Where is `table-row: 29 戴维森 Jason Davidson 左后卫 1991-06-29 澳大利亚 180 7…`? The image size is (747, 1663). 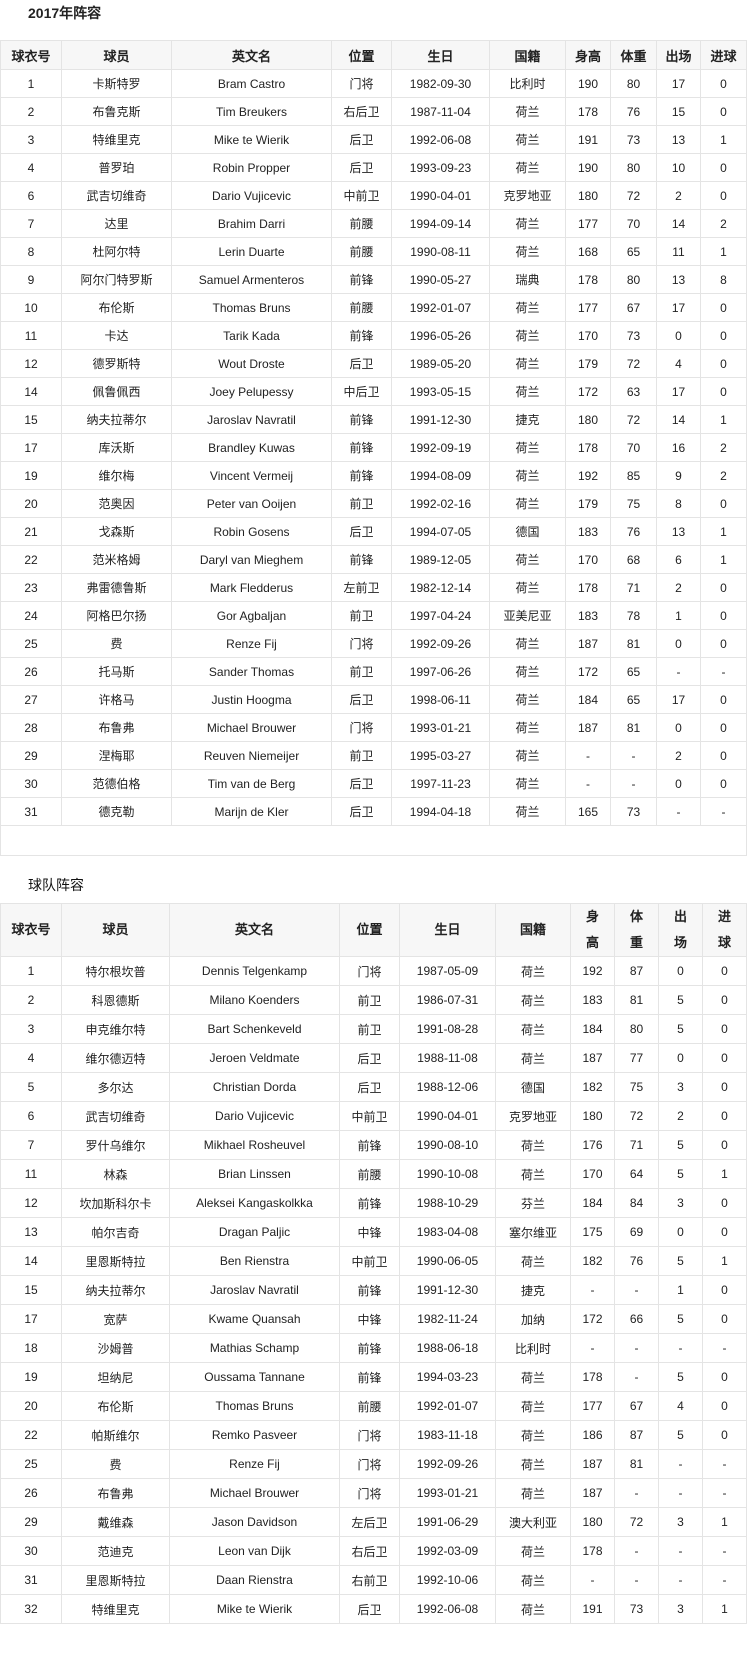 table-row: 29 戴维森 Jason Davidson 左后卫 1991-06-29 澳大利亚 180 7… is located at coordinates (373, 1522).